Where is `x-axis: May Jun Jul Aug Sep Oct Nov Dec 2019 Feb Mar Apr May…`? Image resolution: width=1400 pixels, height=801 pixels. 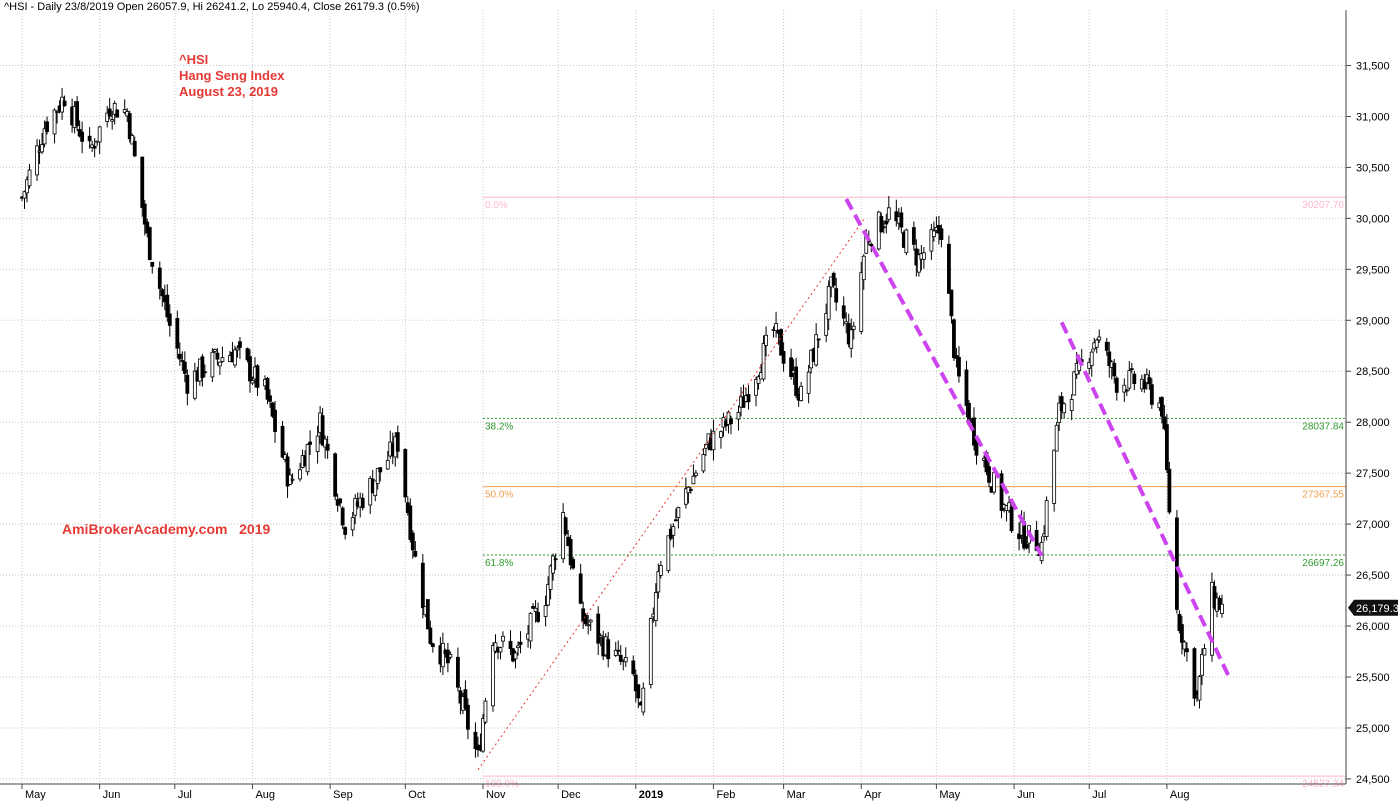
x-axis: May Jun Jul Aug Sep Oct Nov Dec 2019 Feb Mar Apr May… is located at coordinates (673, 792).